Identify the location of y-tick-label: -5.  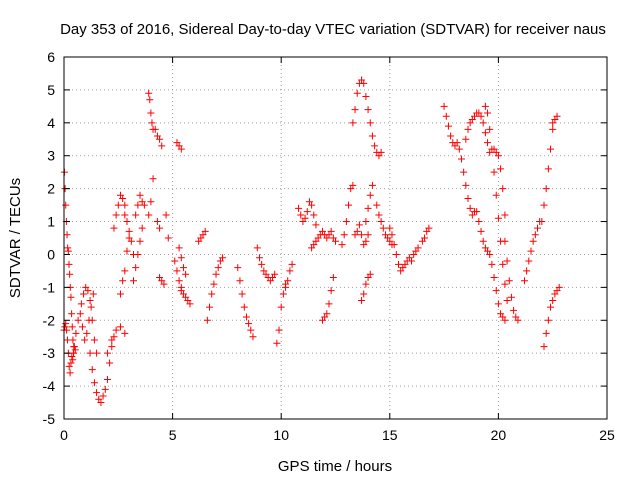
(49, 419).